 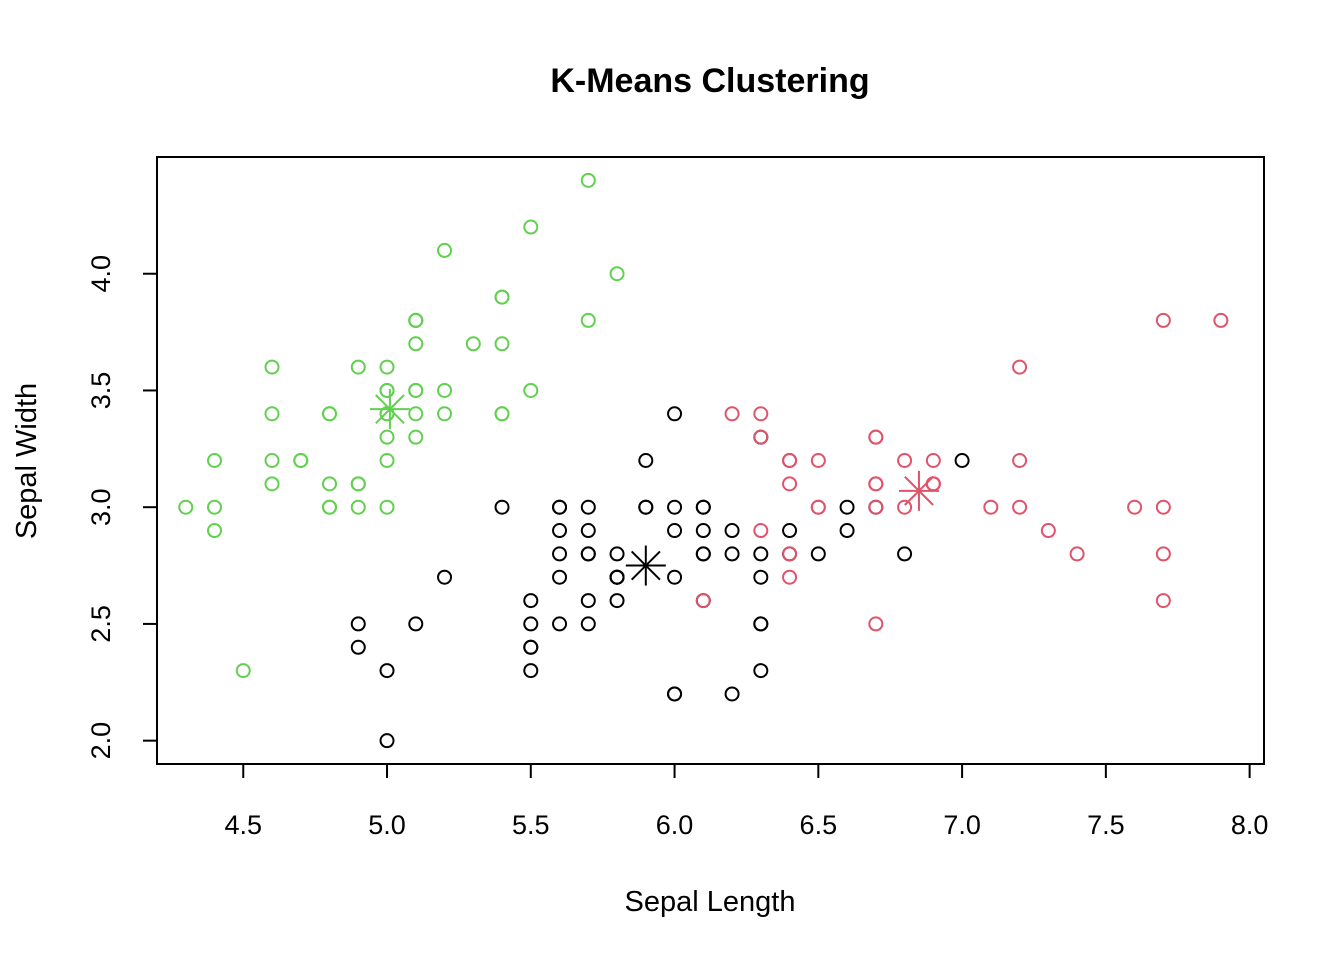 What do you see at coordinates (27, 461) in the screenshot?
I see `y-axis-label: Sepal Width` at bounding box center [27, 461].